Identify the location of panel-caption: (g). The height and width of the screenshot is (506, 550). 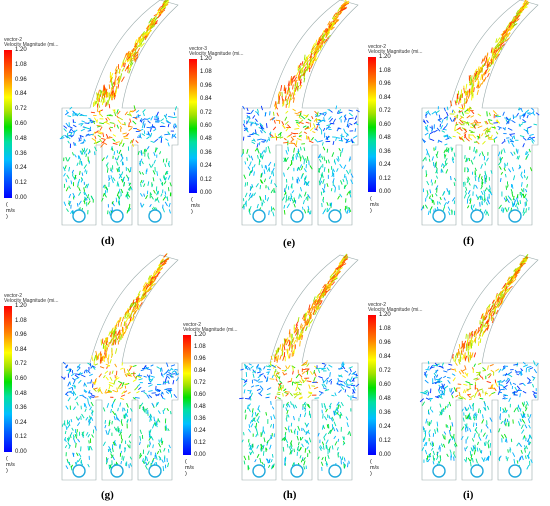
(107, 495).